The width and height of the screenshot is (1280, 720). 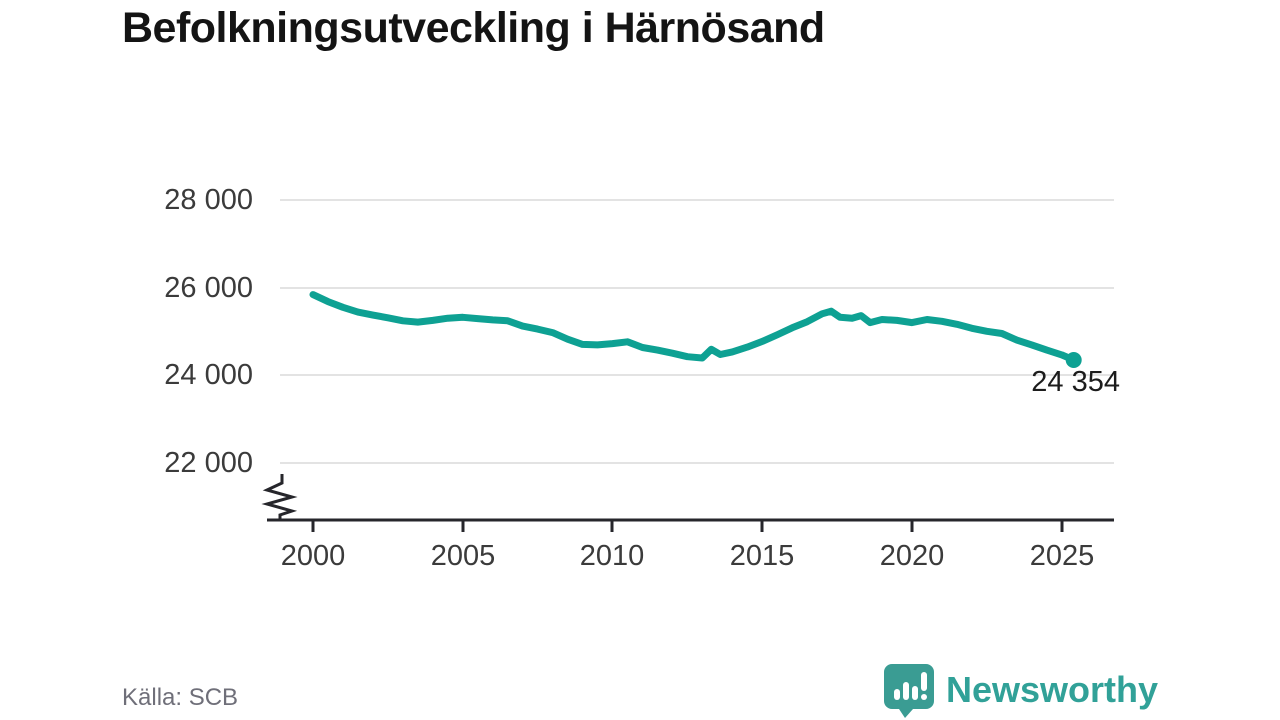 What do you see at coordinates (687, 503) in the screenshot?
I see `x-axis` at bounding box center [687, 503].